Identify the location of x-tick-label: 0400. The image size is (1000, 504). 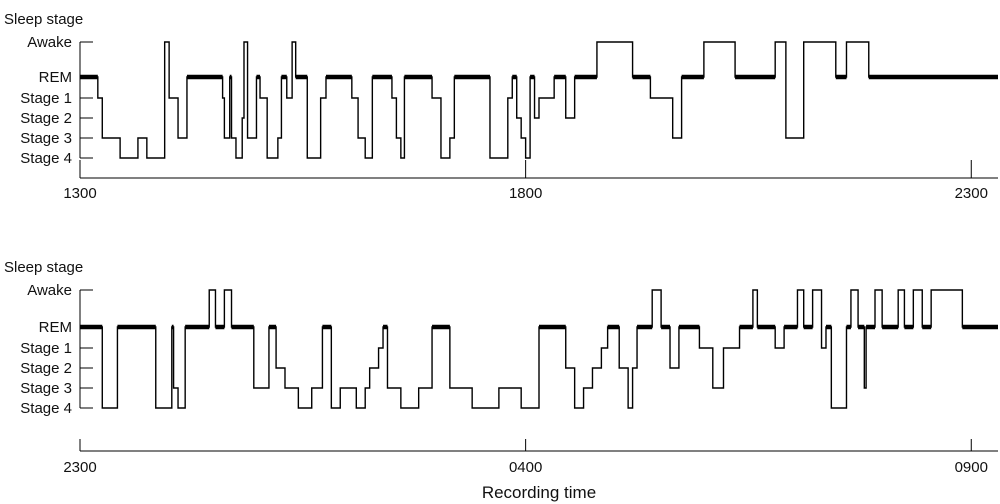
(525, 467).